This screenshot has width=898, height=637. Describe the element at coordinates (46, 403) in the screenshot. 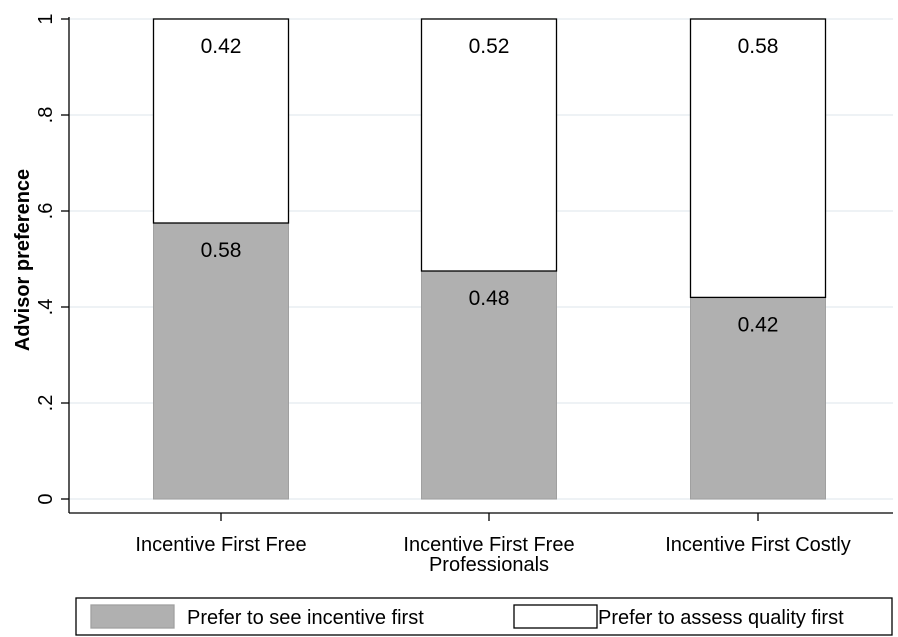

I see `y-tick-label-1: .2` at that location.